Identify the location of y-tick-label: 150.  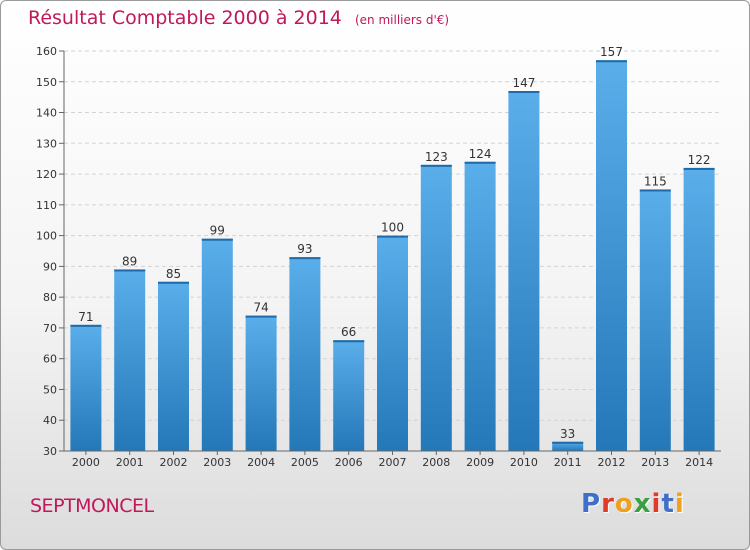
(46, 82).